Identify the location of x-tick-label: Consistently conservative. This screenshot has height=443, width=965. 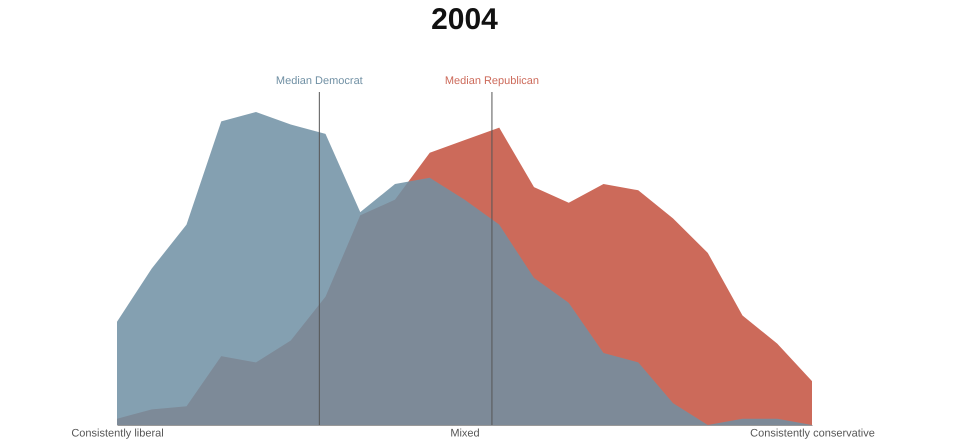
(812, 434).